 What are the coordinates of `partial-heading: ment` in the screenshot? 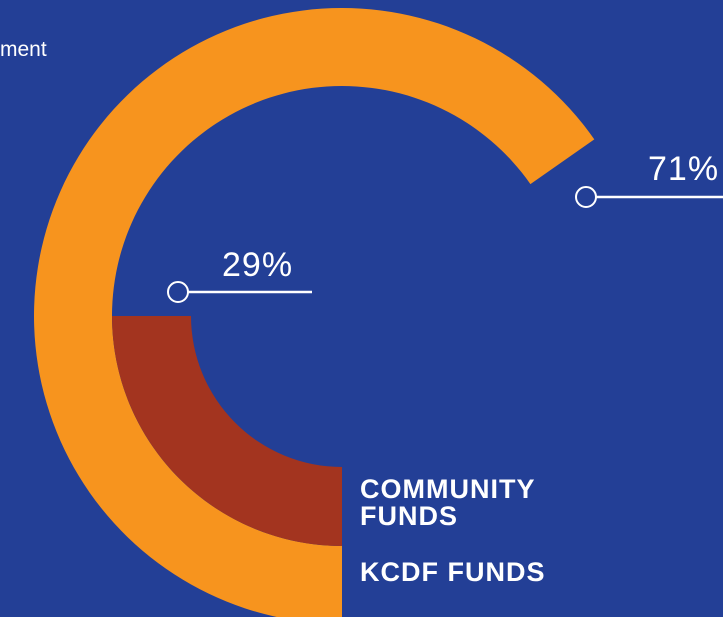 It's located at (23, 49).